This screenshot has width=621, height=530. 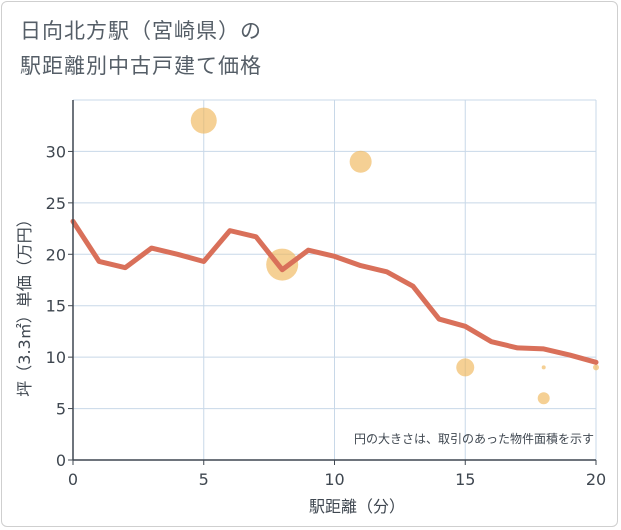 I want to click on y-tick-label: 30, so click(x=56, y=151).